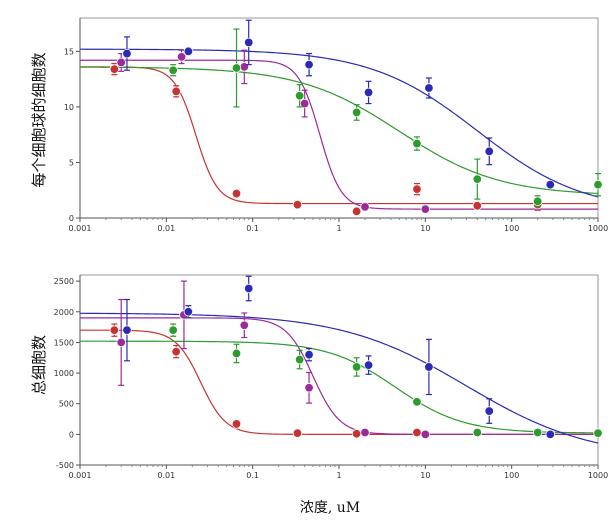 Image resolution: width=610 pixels, height=529 pixels. I want to click on x-axis-label: 浓度, uM, so click(330, 508).